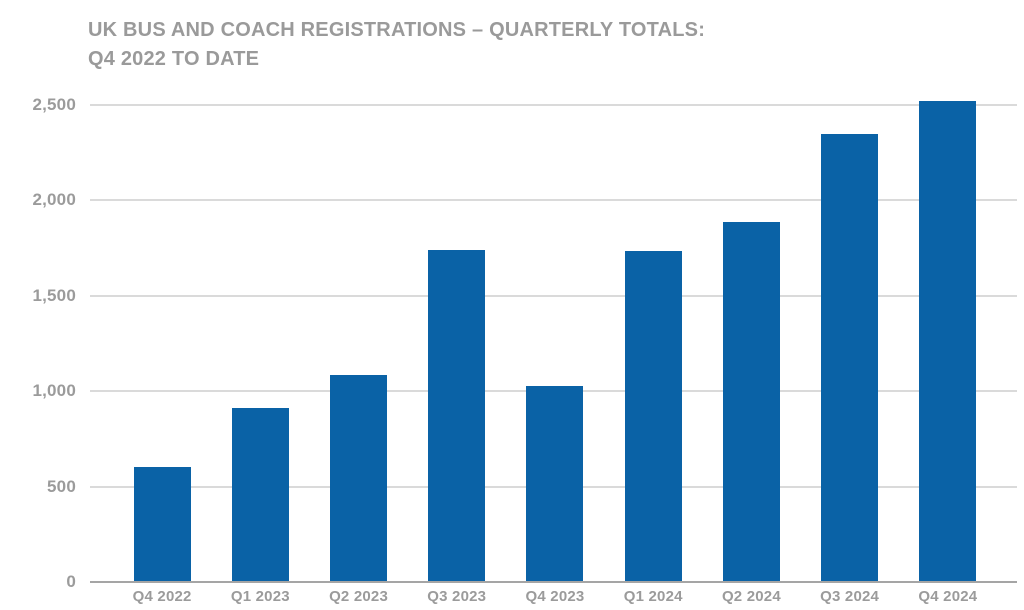  Describe the element at coordinates (54, 104) in the screenshot. I see `y-tick-label: 2,500` at that location.